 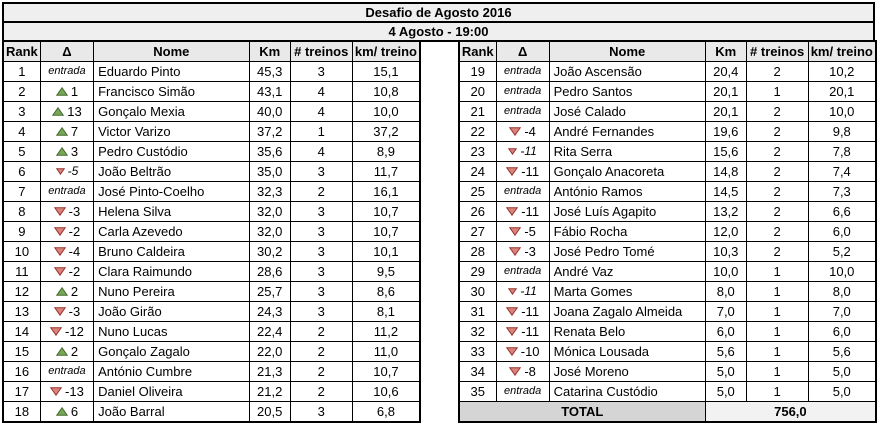 I want to click on treinos-cell: 1, so click(x=777, y=311).